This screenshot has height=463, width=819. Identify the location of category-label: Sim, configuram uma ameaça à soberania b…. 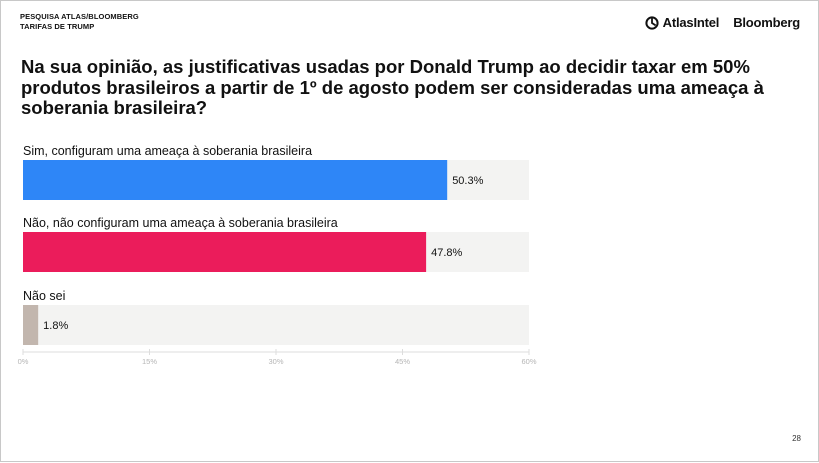
(167, 151).